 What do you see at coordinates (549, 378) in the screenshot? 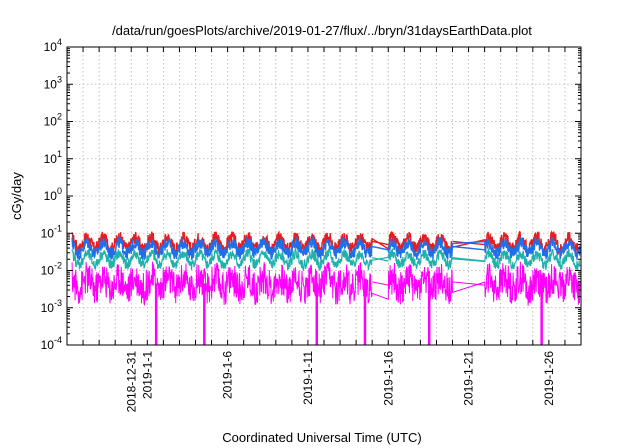
I see `x-tick-label: 2019-1-26` at bounding box center [549, 378].